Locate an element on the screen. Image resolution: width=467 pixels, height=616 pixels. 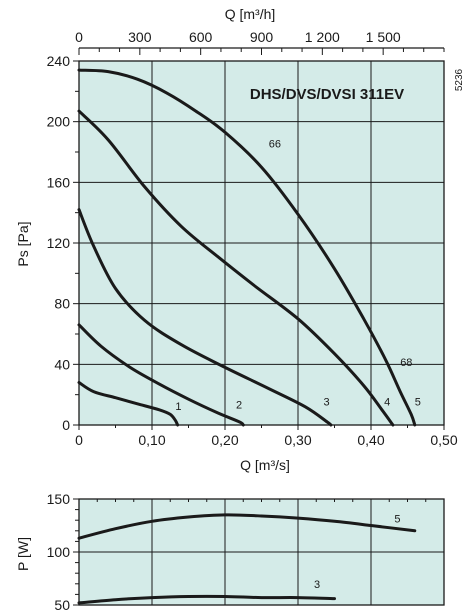
x-tick-label: 0,30 is located at coordinates (297, 440).